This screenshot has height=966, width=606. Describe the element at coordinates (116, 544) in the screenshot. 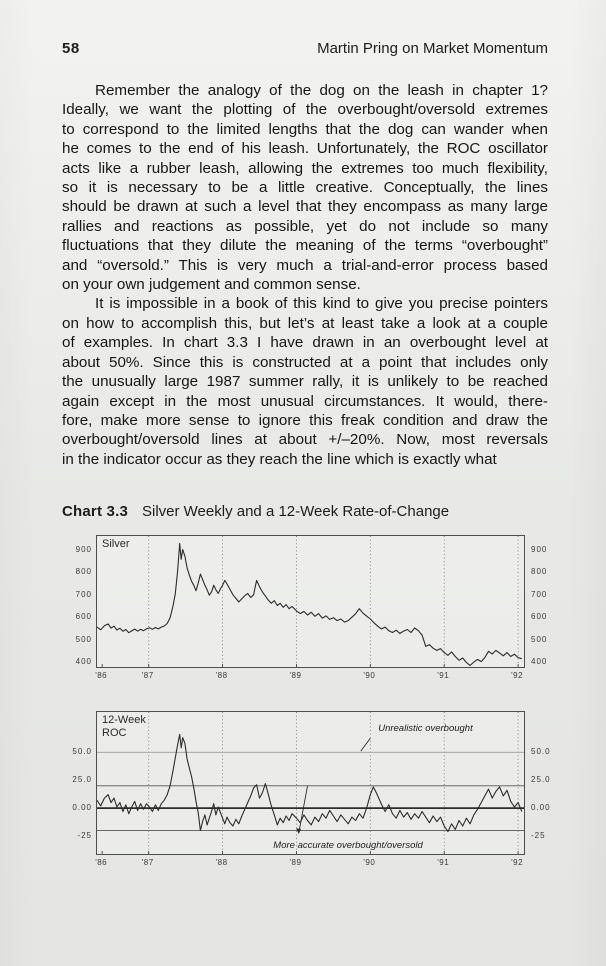

I see `silver-panel-label: Silver` at that location.